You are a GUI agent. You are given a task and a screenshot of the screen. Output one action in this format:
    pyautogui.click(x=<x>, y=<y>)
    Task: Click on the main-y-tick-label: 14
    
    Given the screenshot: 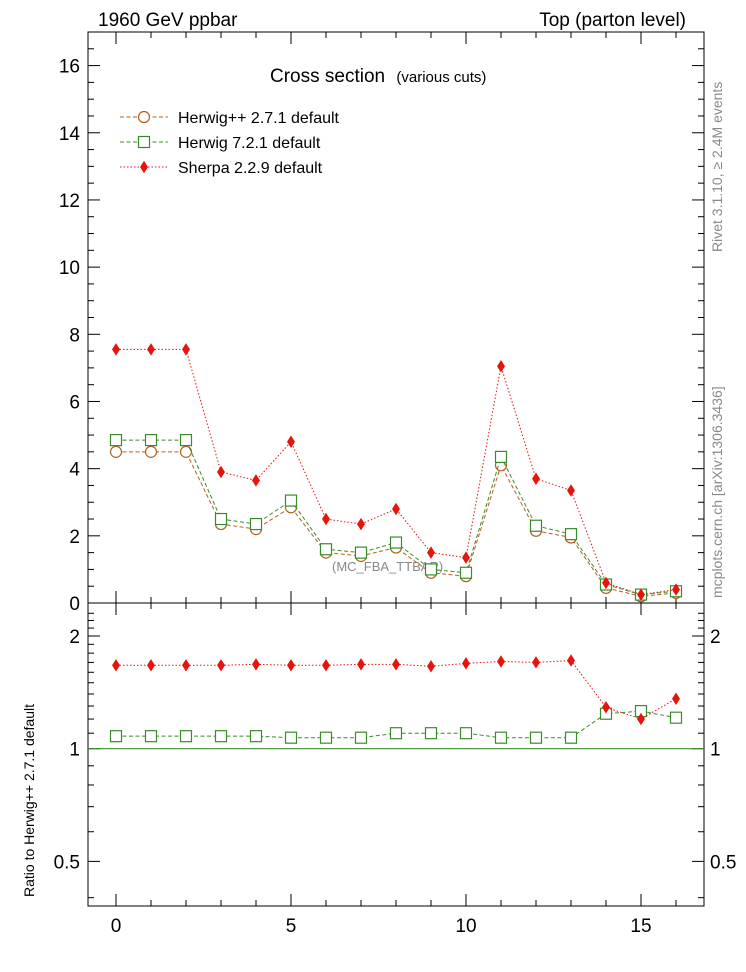 What is the action you would take?
    pyautogui.click(x=70, y=134)
    